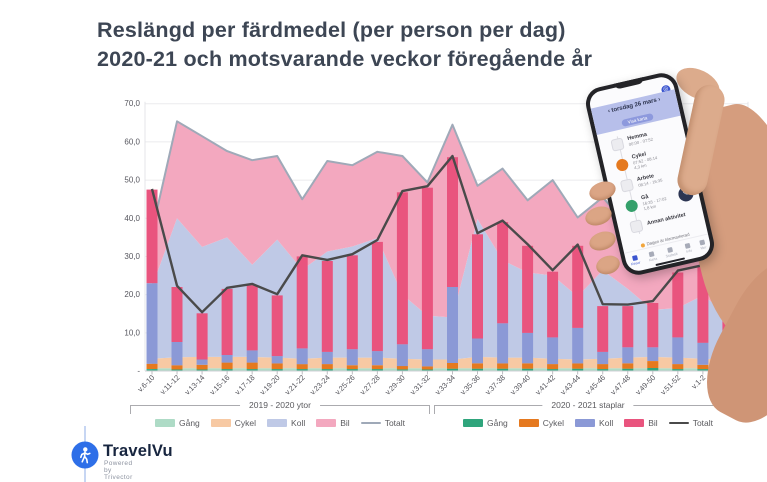  What do you see at coordinates (470, 385) in the screenshot?
I see `svg-text: v.35-36` at bounding box center [470, 385].